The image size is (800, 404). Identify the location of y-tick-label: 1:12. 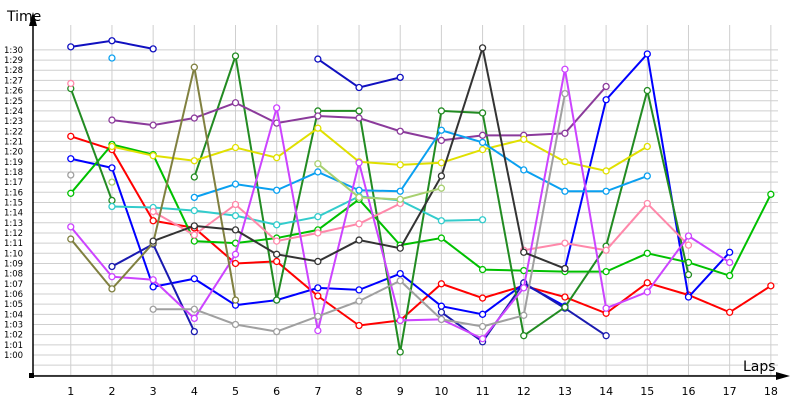
(13, 234).